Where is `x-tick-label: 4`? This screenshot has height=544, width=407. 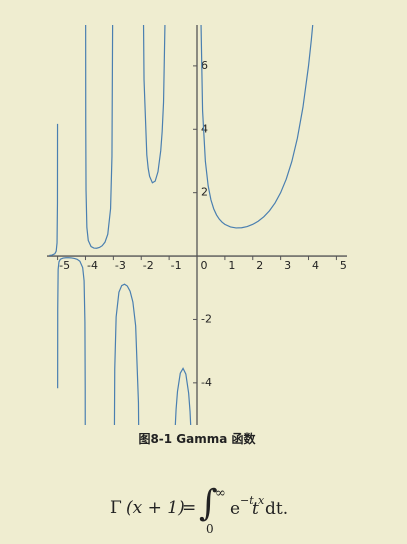
x-tick-label: 4 is located at coordinates (315, 265).